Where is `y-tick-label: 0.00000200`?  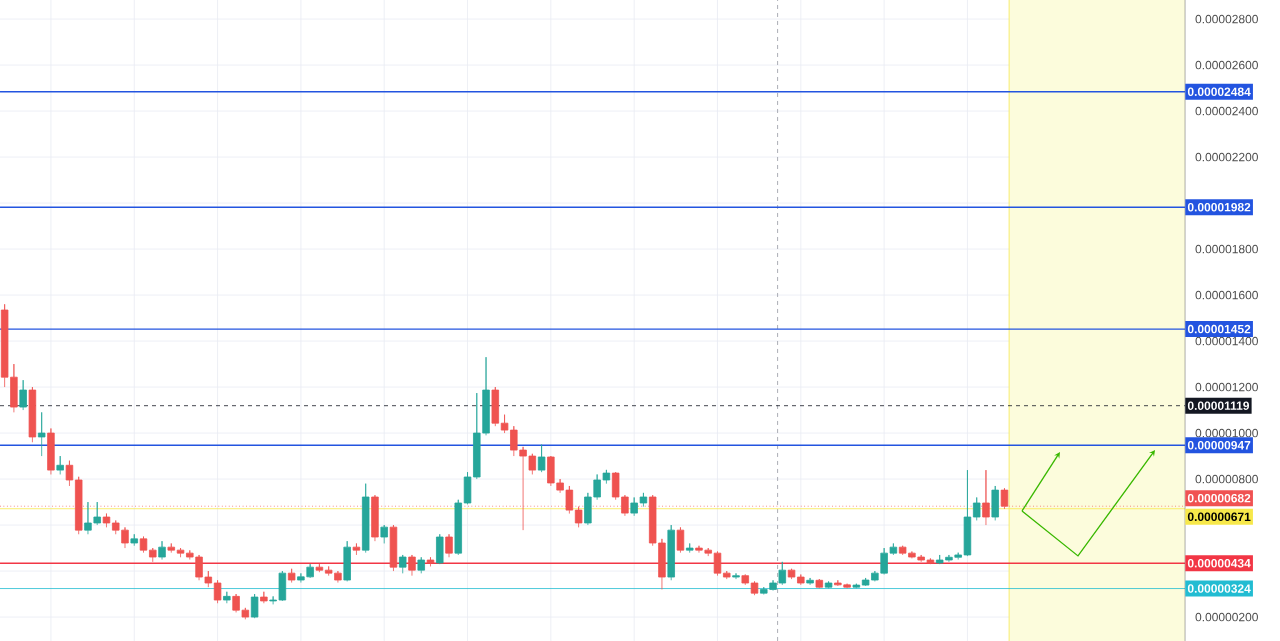 y-tick-label: 0.00000200 is located at coordinates (1226, 617).